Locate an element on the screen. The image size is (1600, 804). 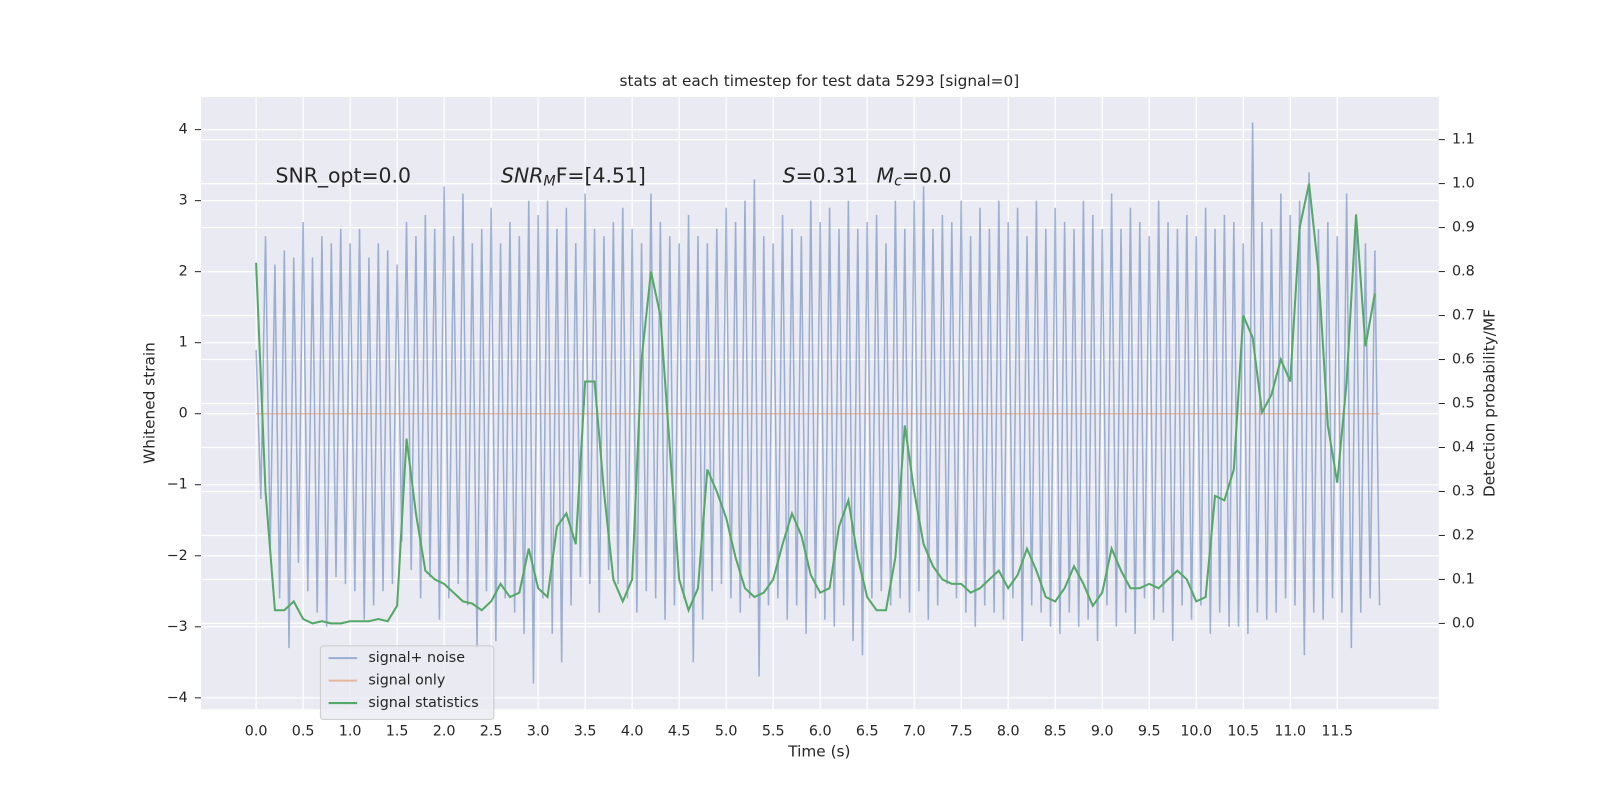
y2-tick-label: 0.3 is located at coordinates (1463, 491).